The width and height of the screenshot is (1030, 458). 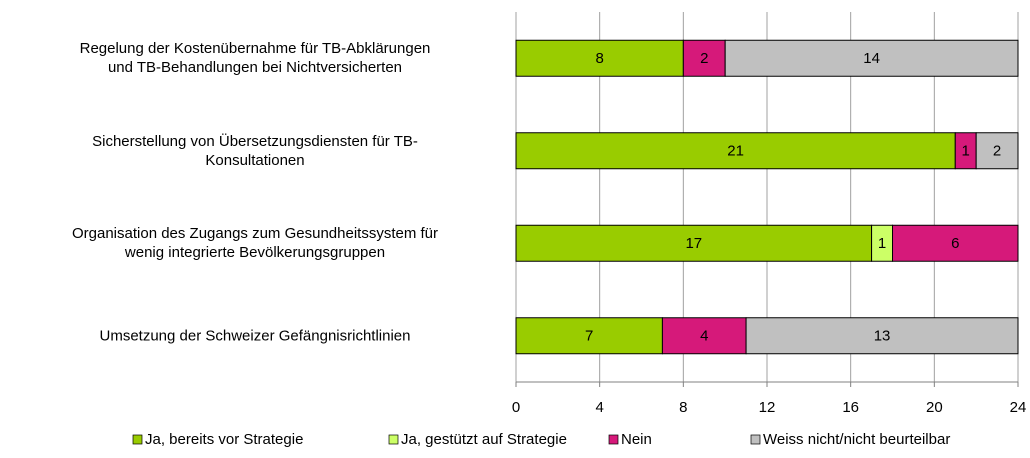 I want to click on data-label: 14, so click(x=871, y=58).